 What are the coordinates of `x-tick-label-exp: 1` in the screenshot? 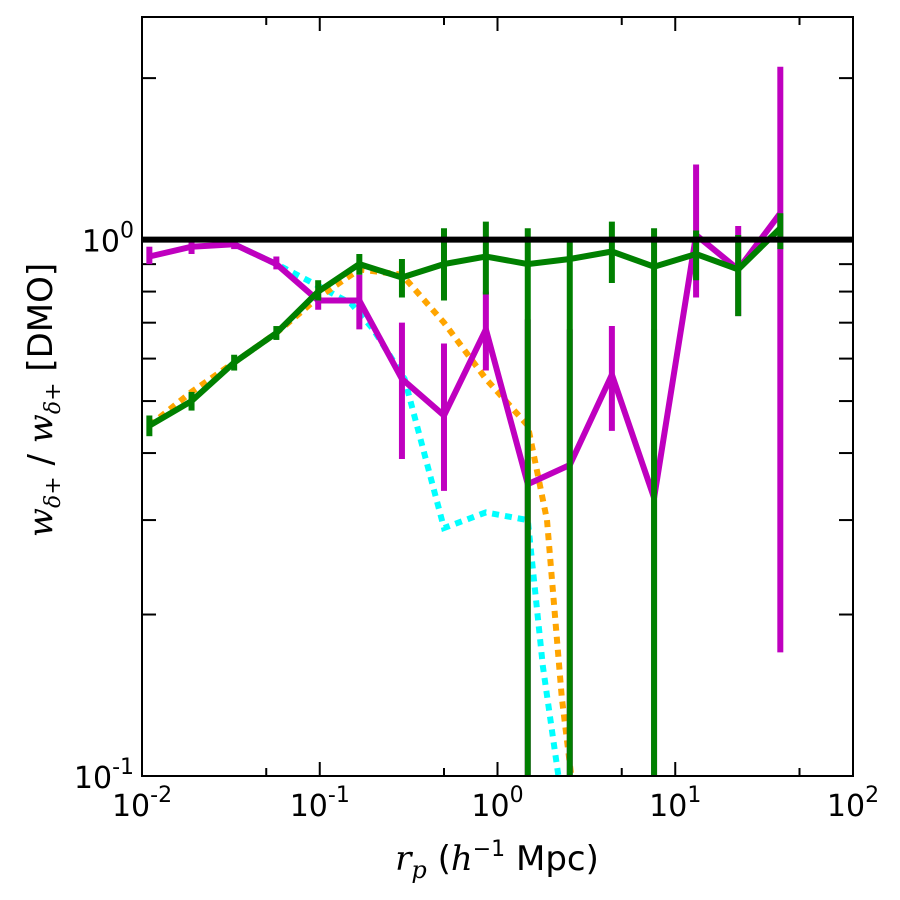 It's located at (694, 795).